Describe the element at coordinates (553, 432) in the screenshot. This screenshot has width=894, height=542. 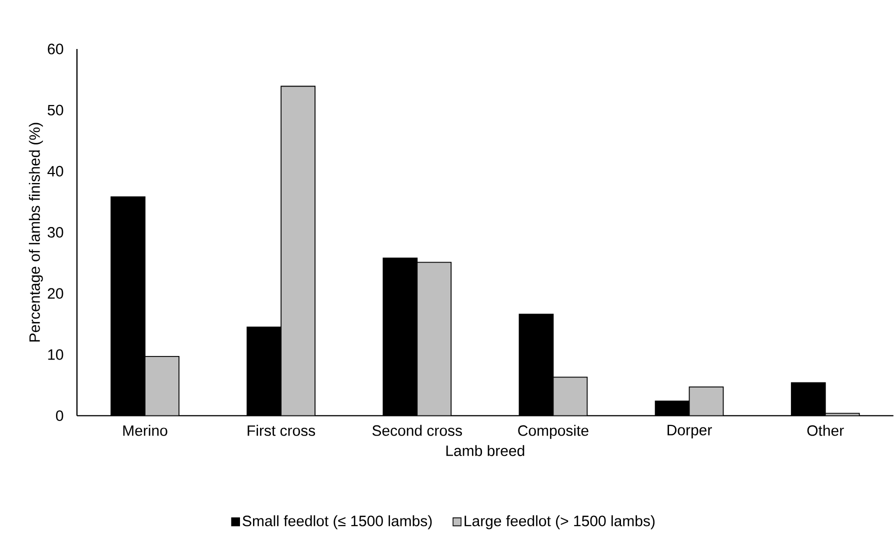
I see `x-tick-label: Composite` at that location.